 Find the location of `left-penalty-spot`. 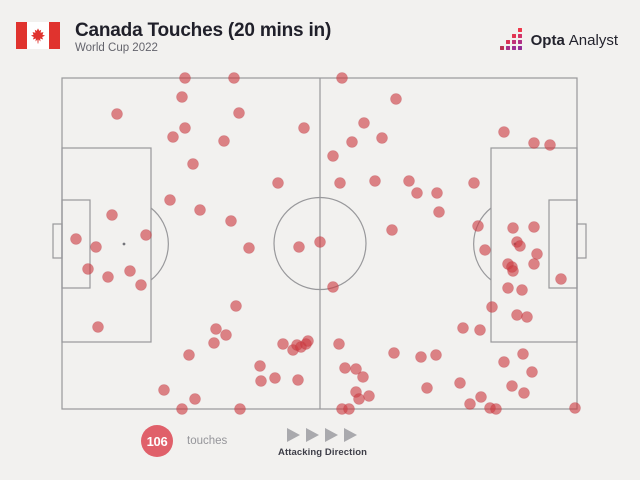

left-penalty-spot is located at coordinates (124, 244).